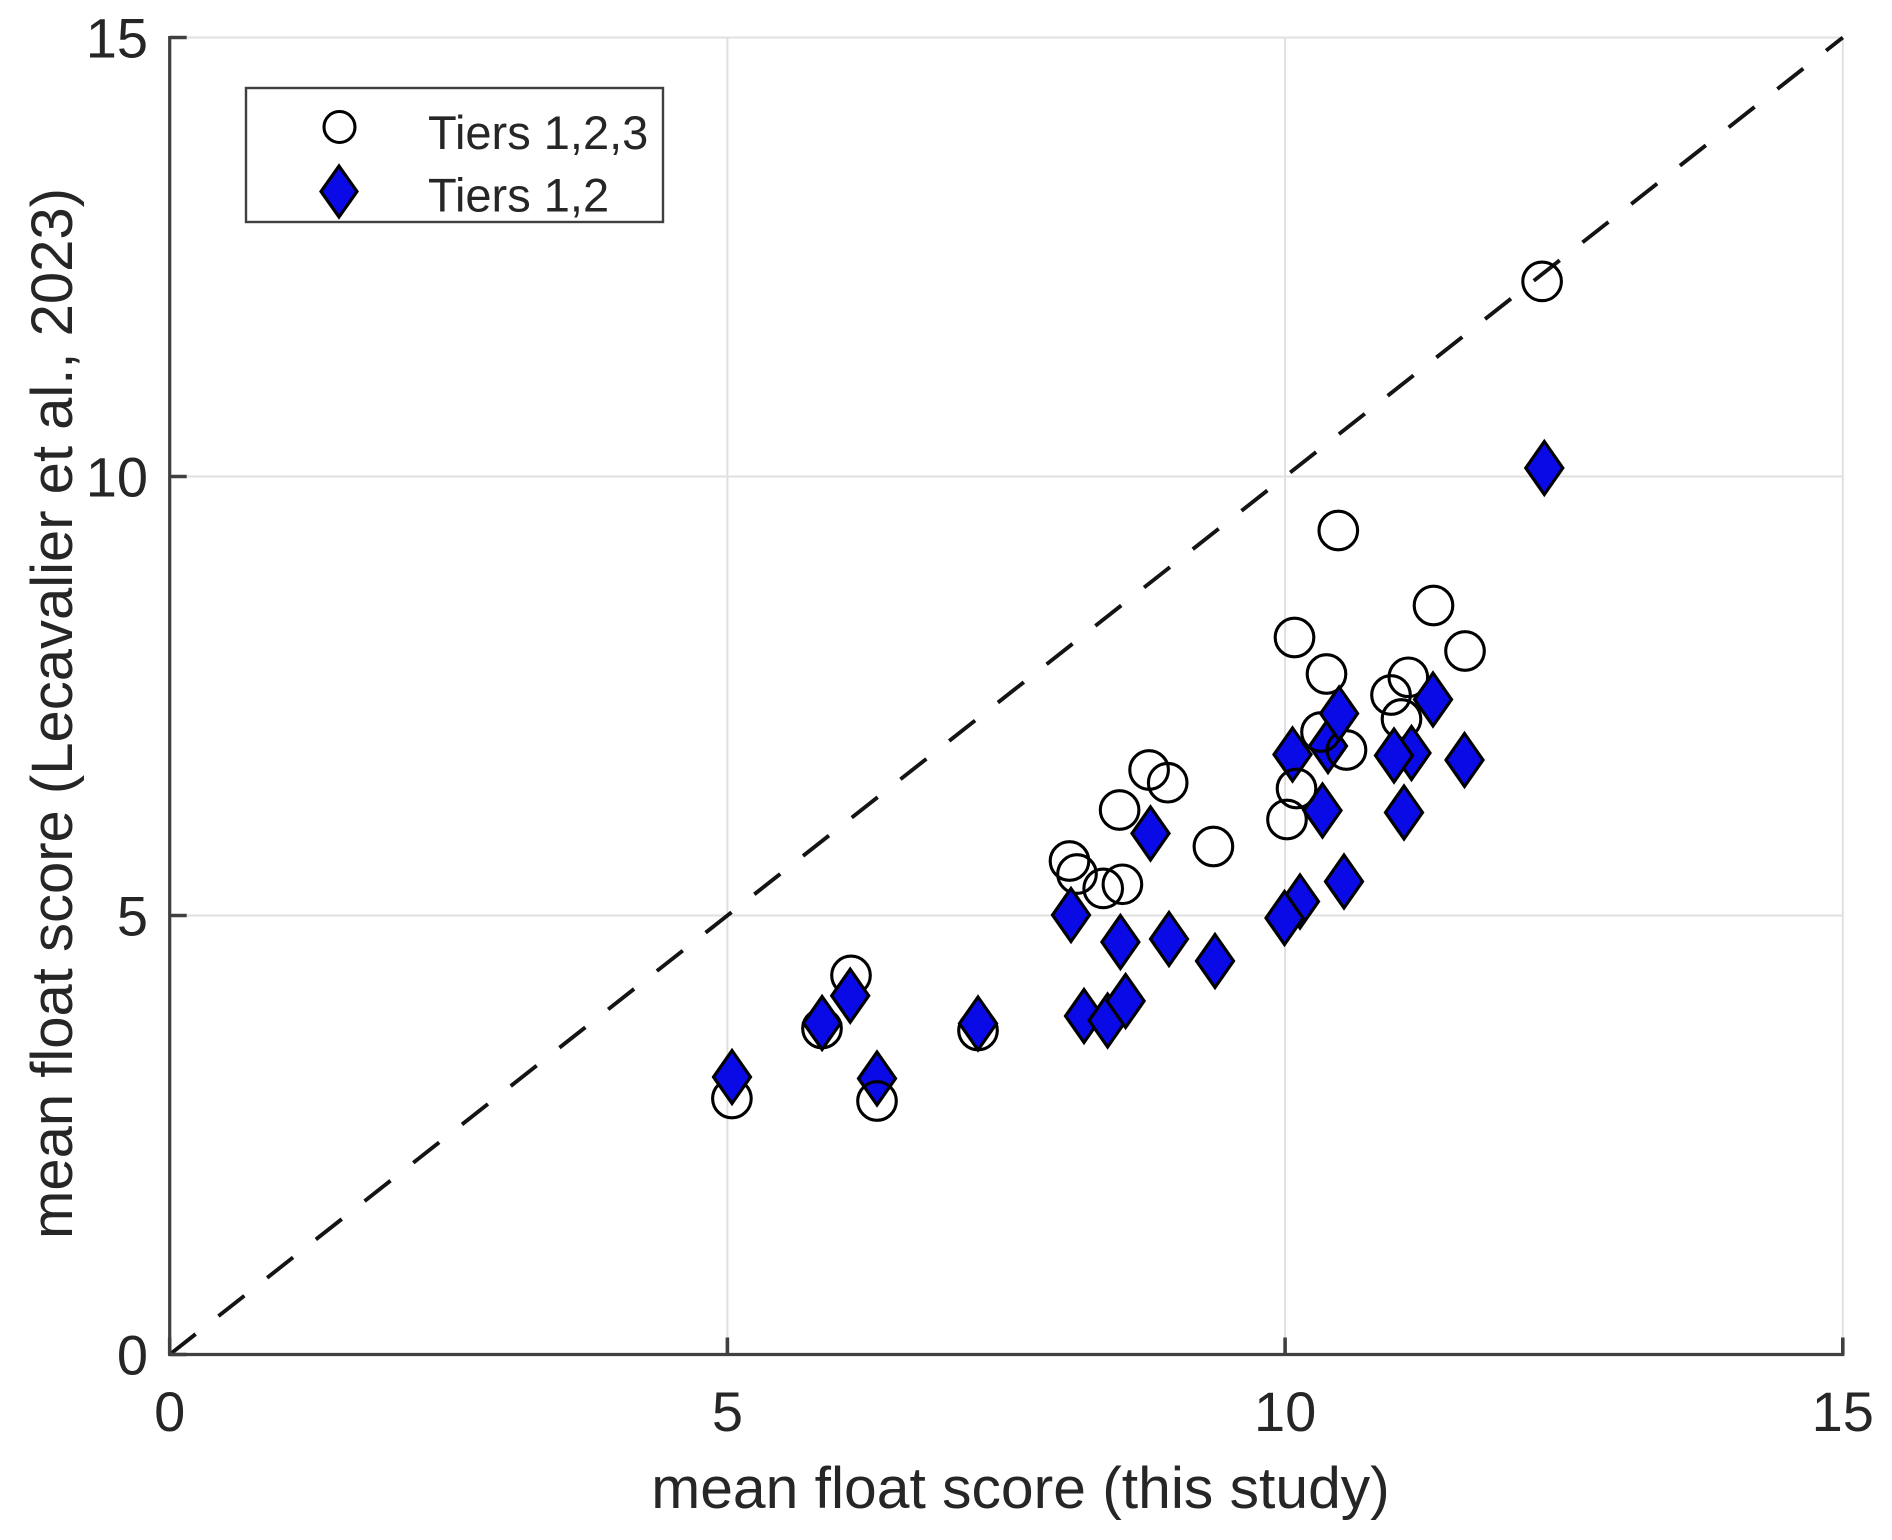 The image size is (1892, 1540). Describe the element at coordinates (1020, 1488) in the screenshot. I see `svg-text: mean float score (this study)` at that location.